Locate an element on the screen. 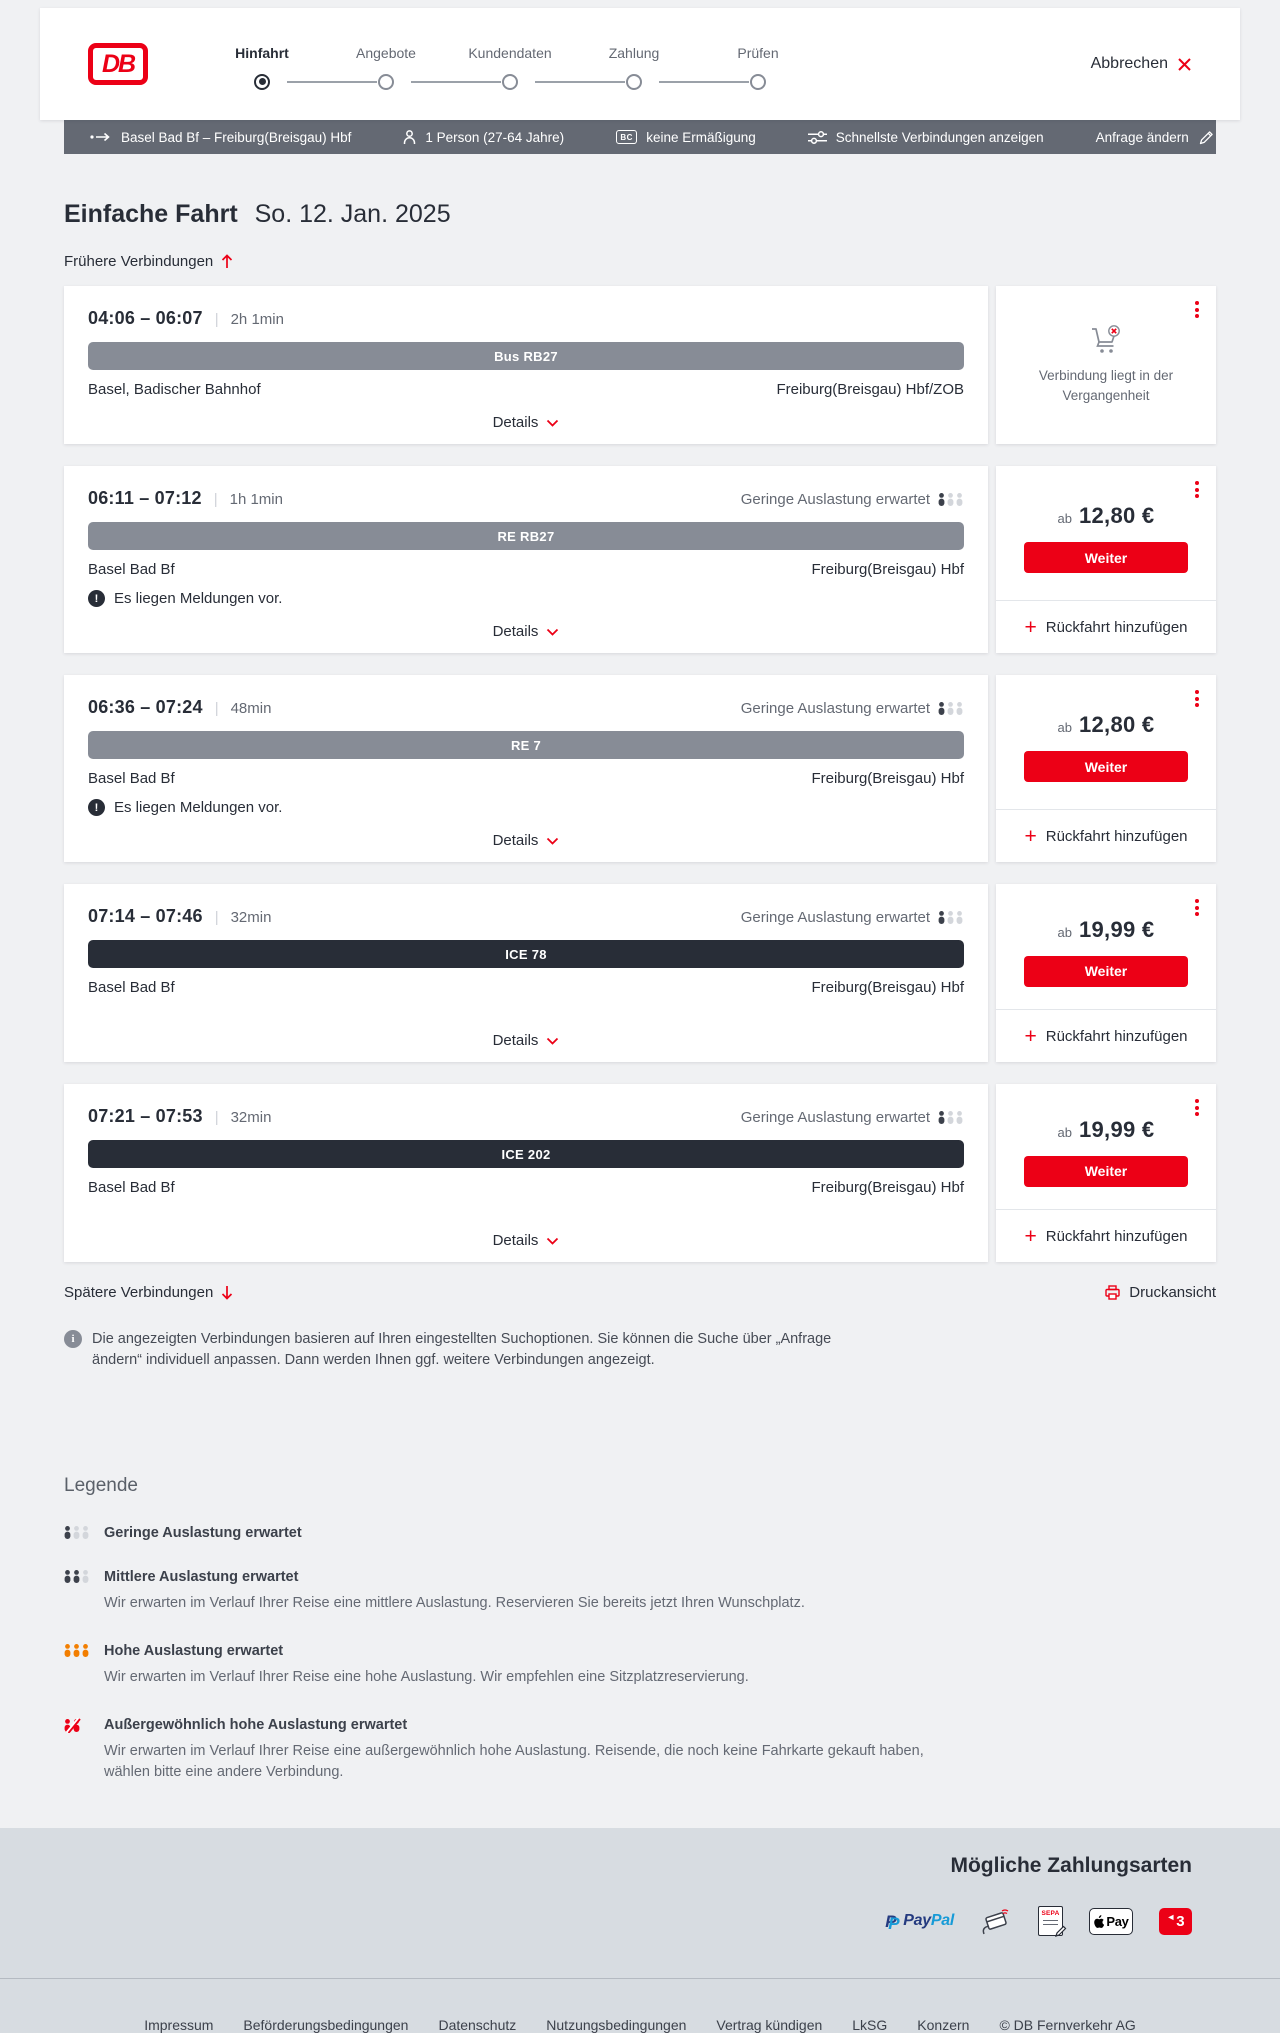 The width and height of the screenshot is (1280, 2033). train-segment-bar: Bus RB27 is located at coordinates (526, 356).